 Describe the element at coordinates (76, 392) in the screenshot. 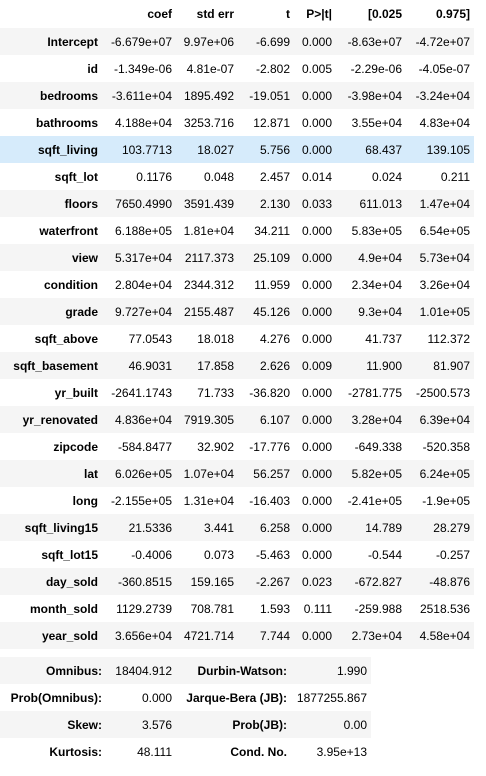

I see `row-label: yr_built` at that location.